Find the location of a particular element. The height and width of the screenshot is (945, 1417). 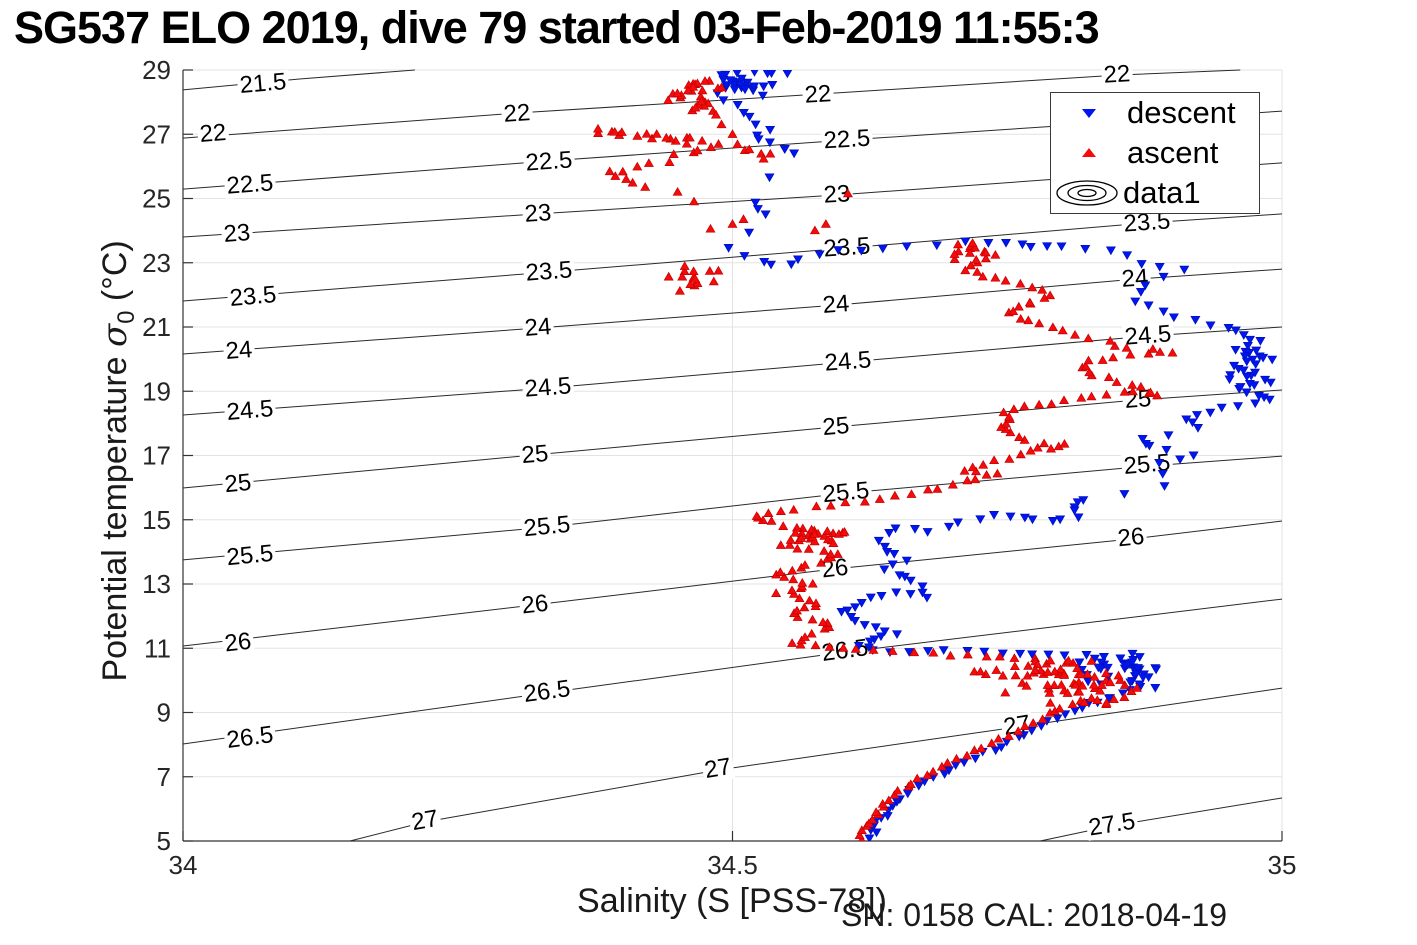

svg-text: 5 is located at coordinates (164, 841).